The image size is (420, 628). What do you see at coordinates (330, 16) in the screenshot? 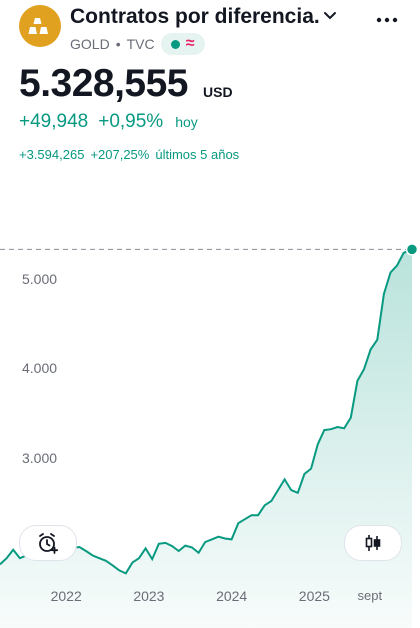
I see `chevron-down-icon` at bounding box center [330, 16].